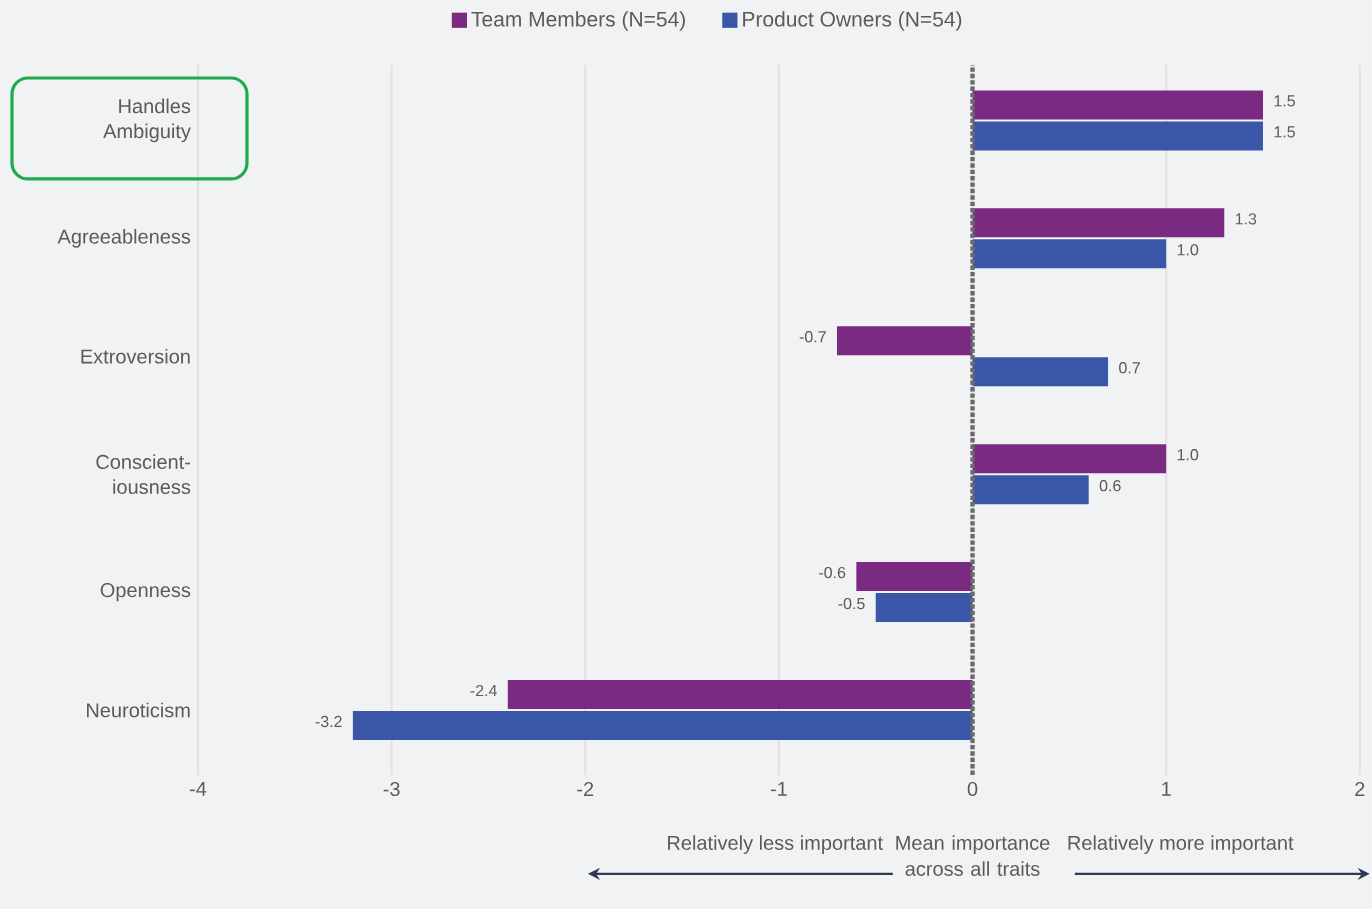 The width and height of the screenshot is (1372, 909). Describe the element at coordinates (1110, 486) in the screenshot. I see `data-label: 0.6` at that location.